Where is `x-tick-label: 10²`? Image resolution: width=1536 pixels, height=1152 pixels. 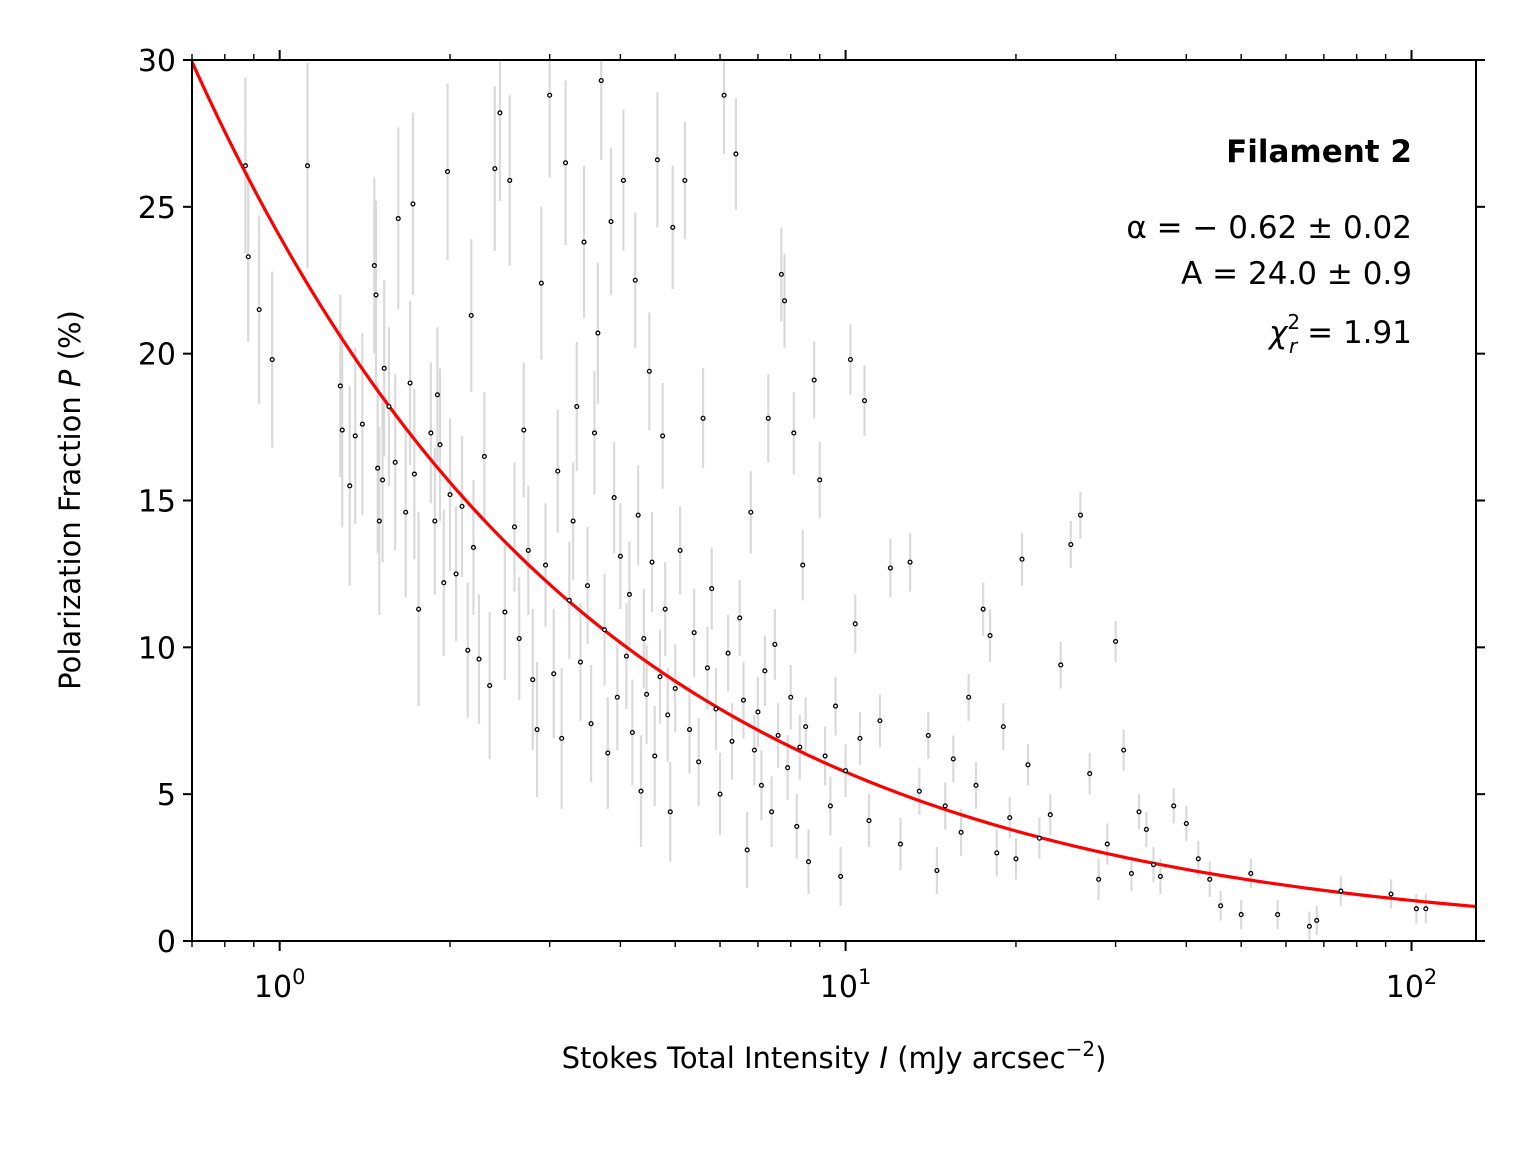
x-tick-label: 10² is located at coordinates (1412, 985).